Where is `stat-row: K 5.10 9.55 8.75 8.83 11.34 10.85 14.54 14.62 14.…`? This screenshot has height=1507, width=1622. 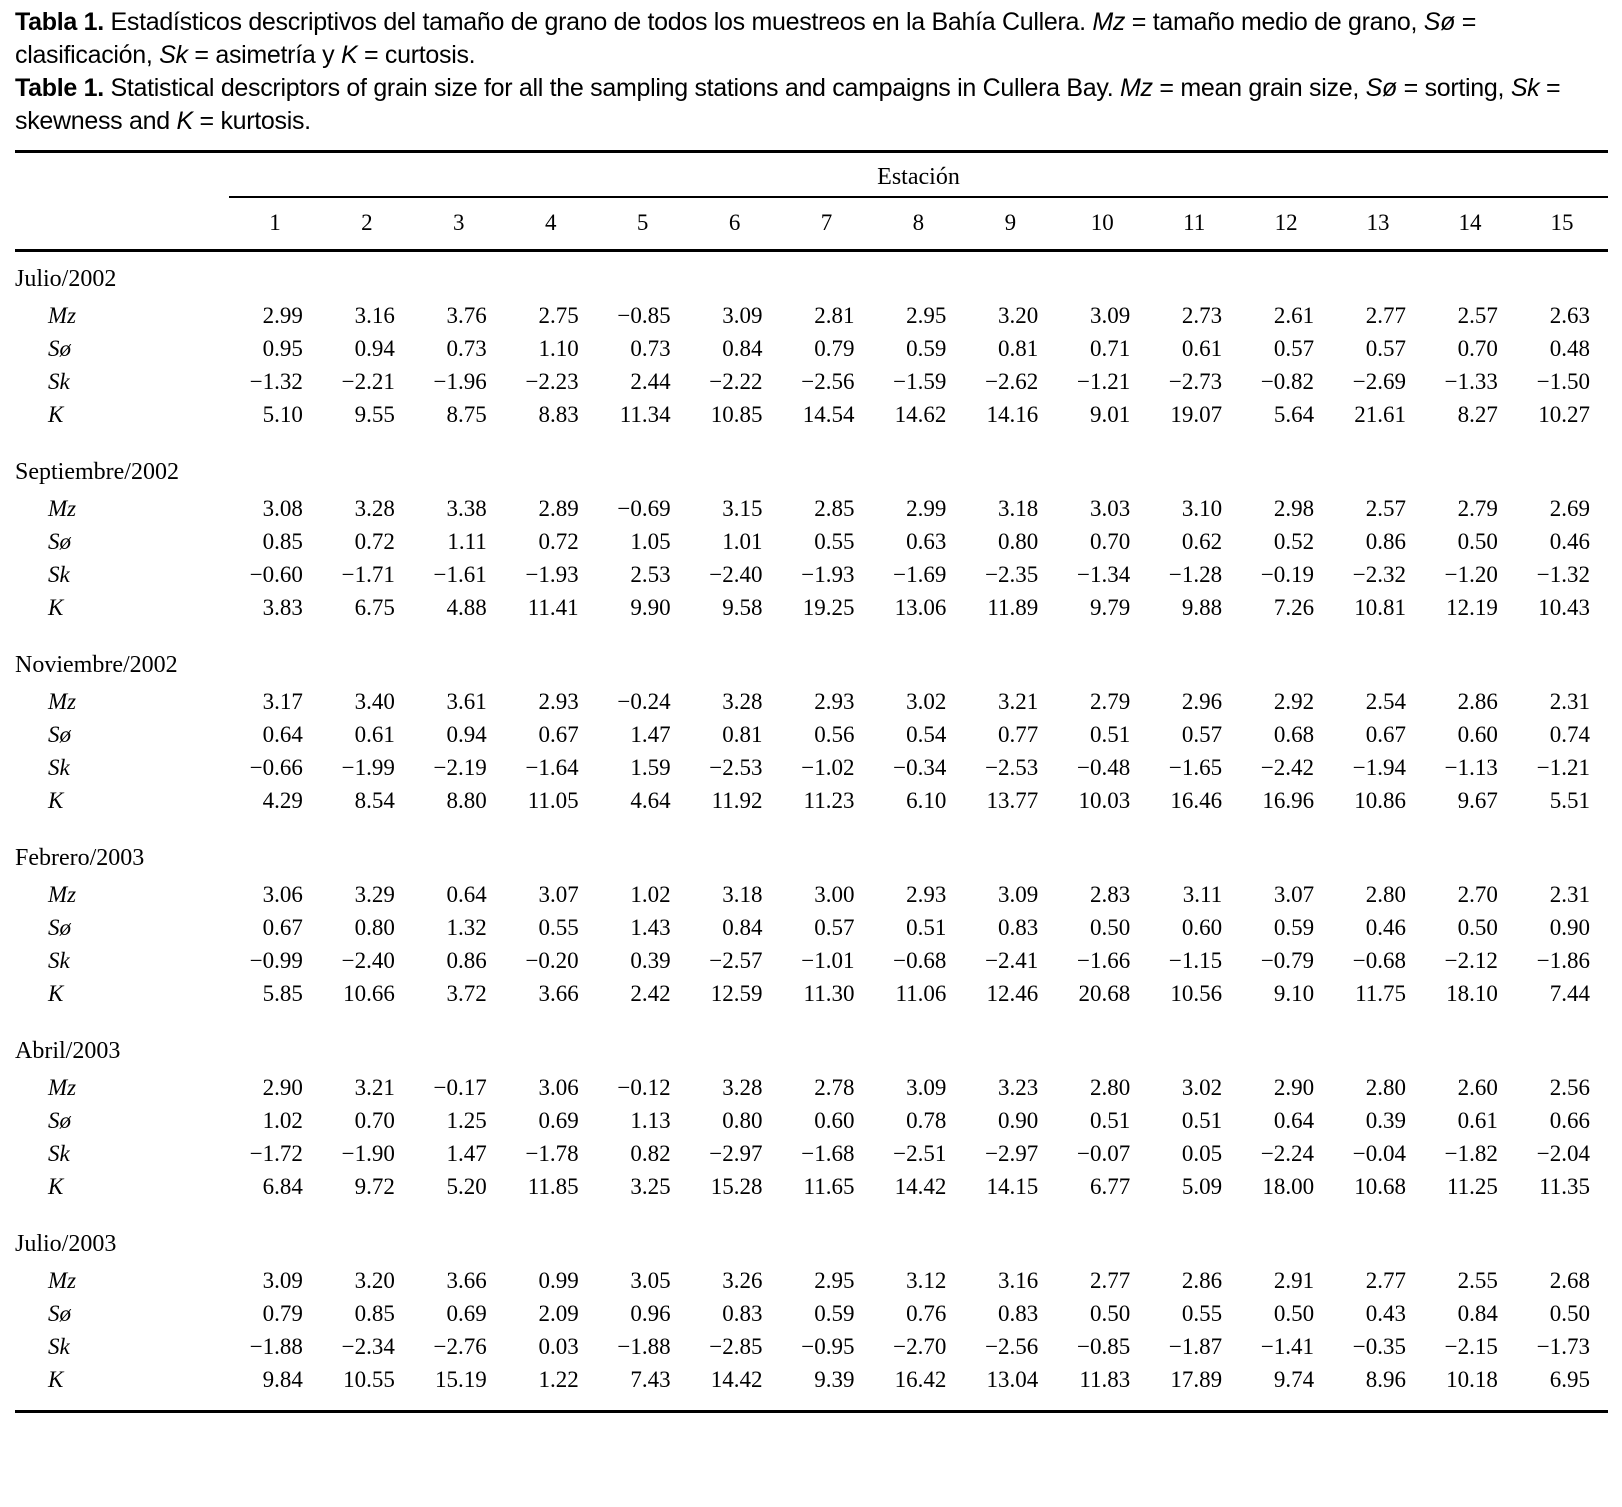 stat-row: K 5.10 9.55 8.75 8.83 11.34 10.85 14.54 14.62 14.… is located at coordinates (811, 415).